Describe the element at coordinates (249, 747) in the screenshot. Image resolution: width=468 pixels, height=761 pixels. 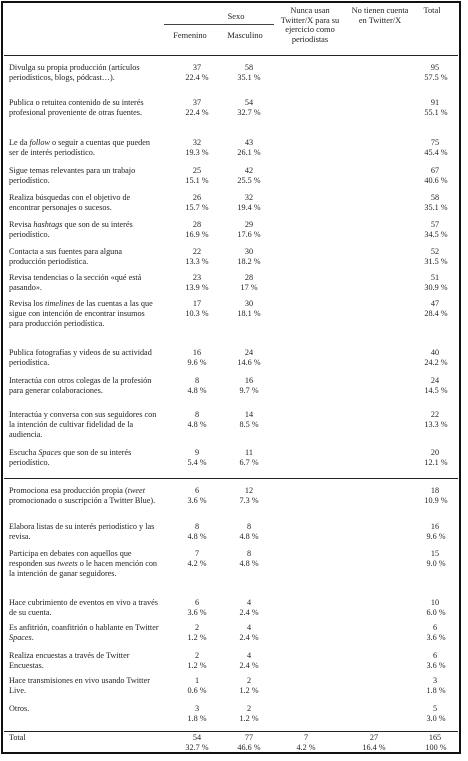
I see `total-mp: 46.6 %` at that location.